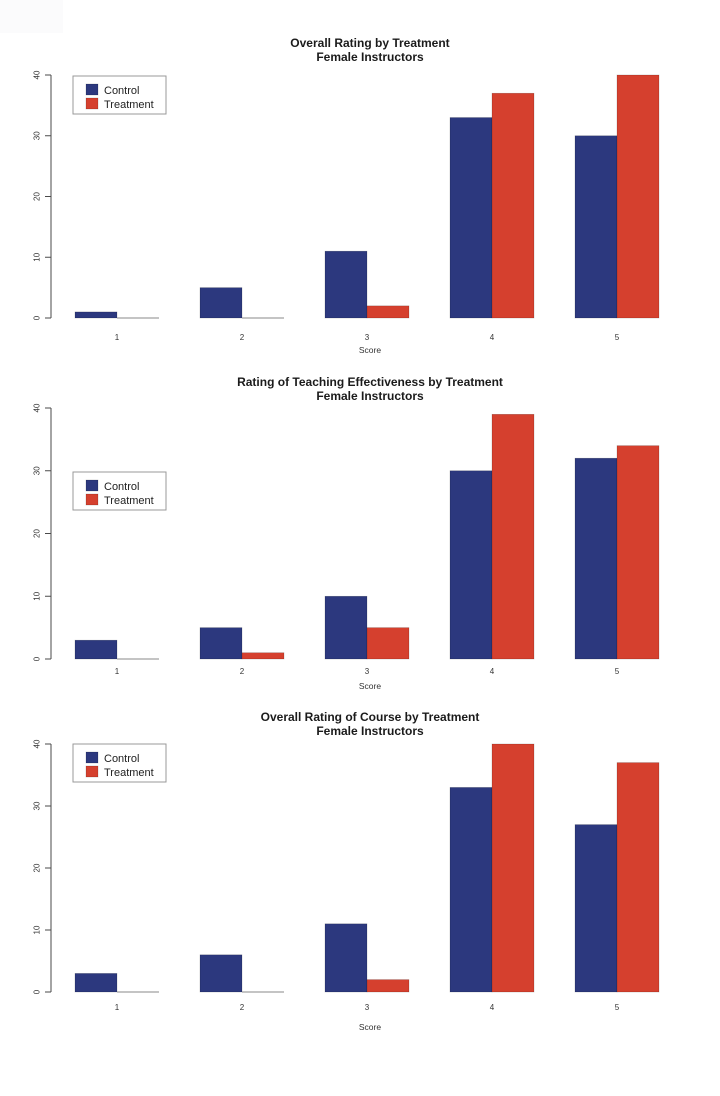  I want to click on scan-artifact, so click(31, 16).